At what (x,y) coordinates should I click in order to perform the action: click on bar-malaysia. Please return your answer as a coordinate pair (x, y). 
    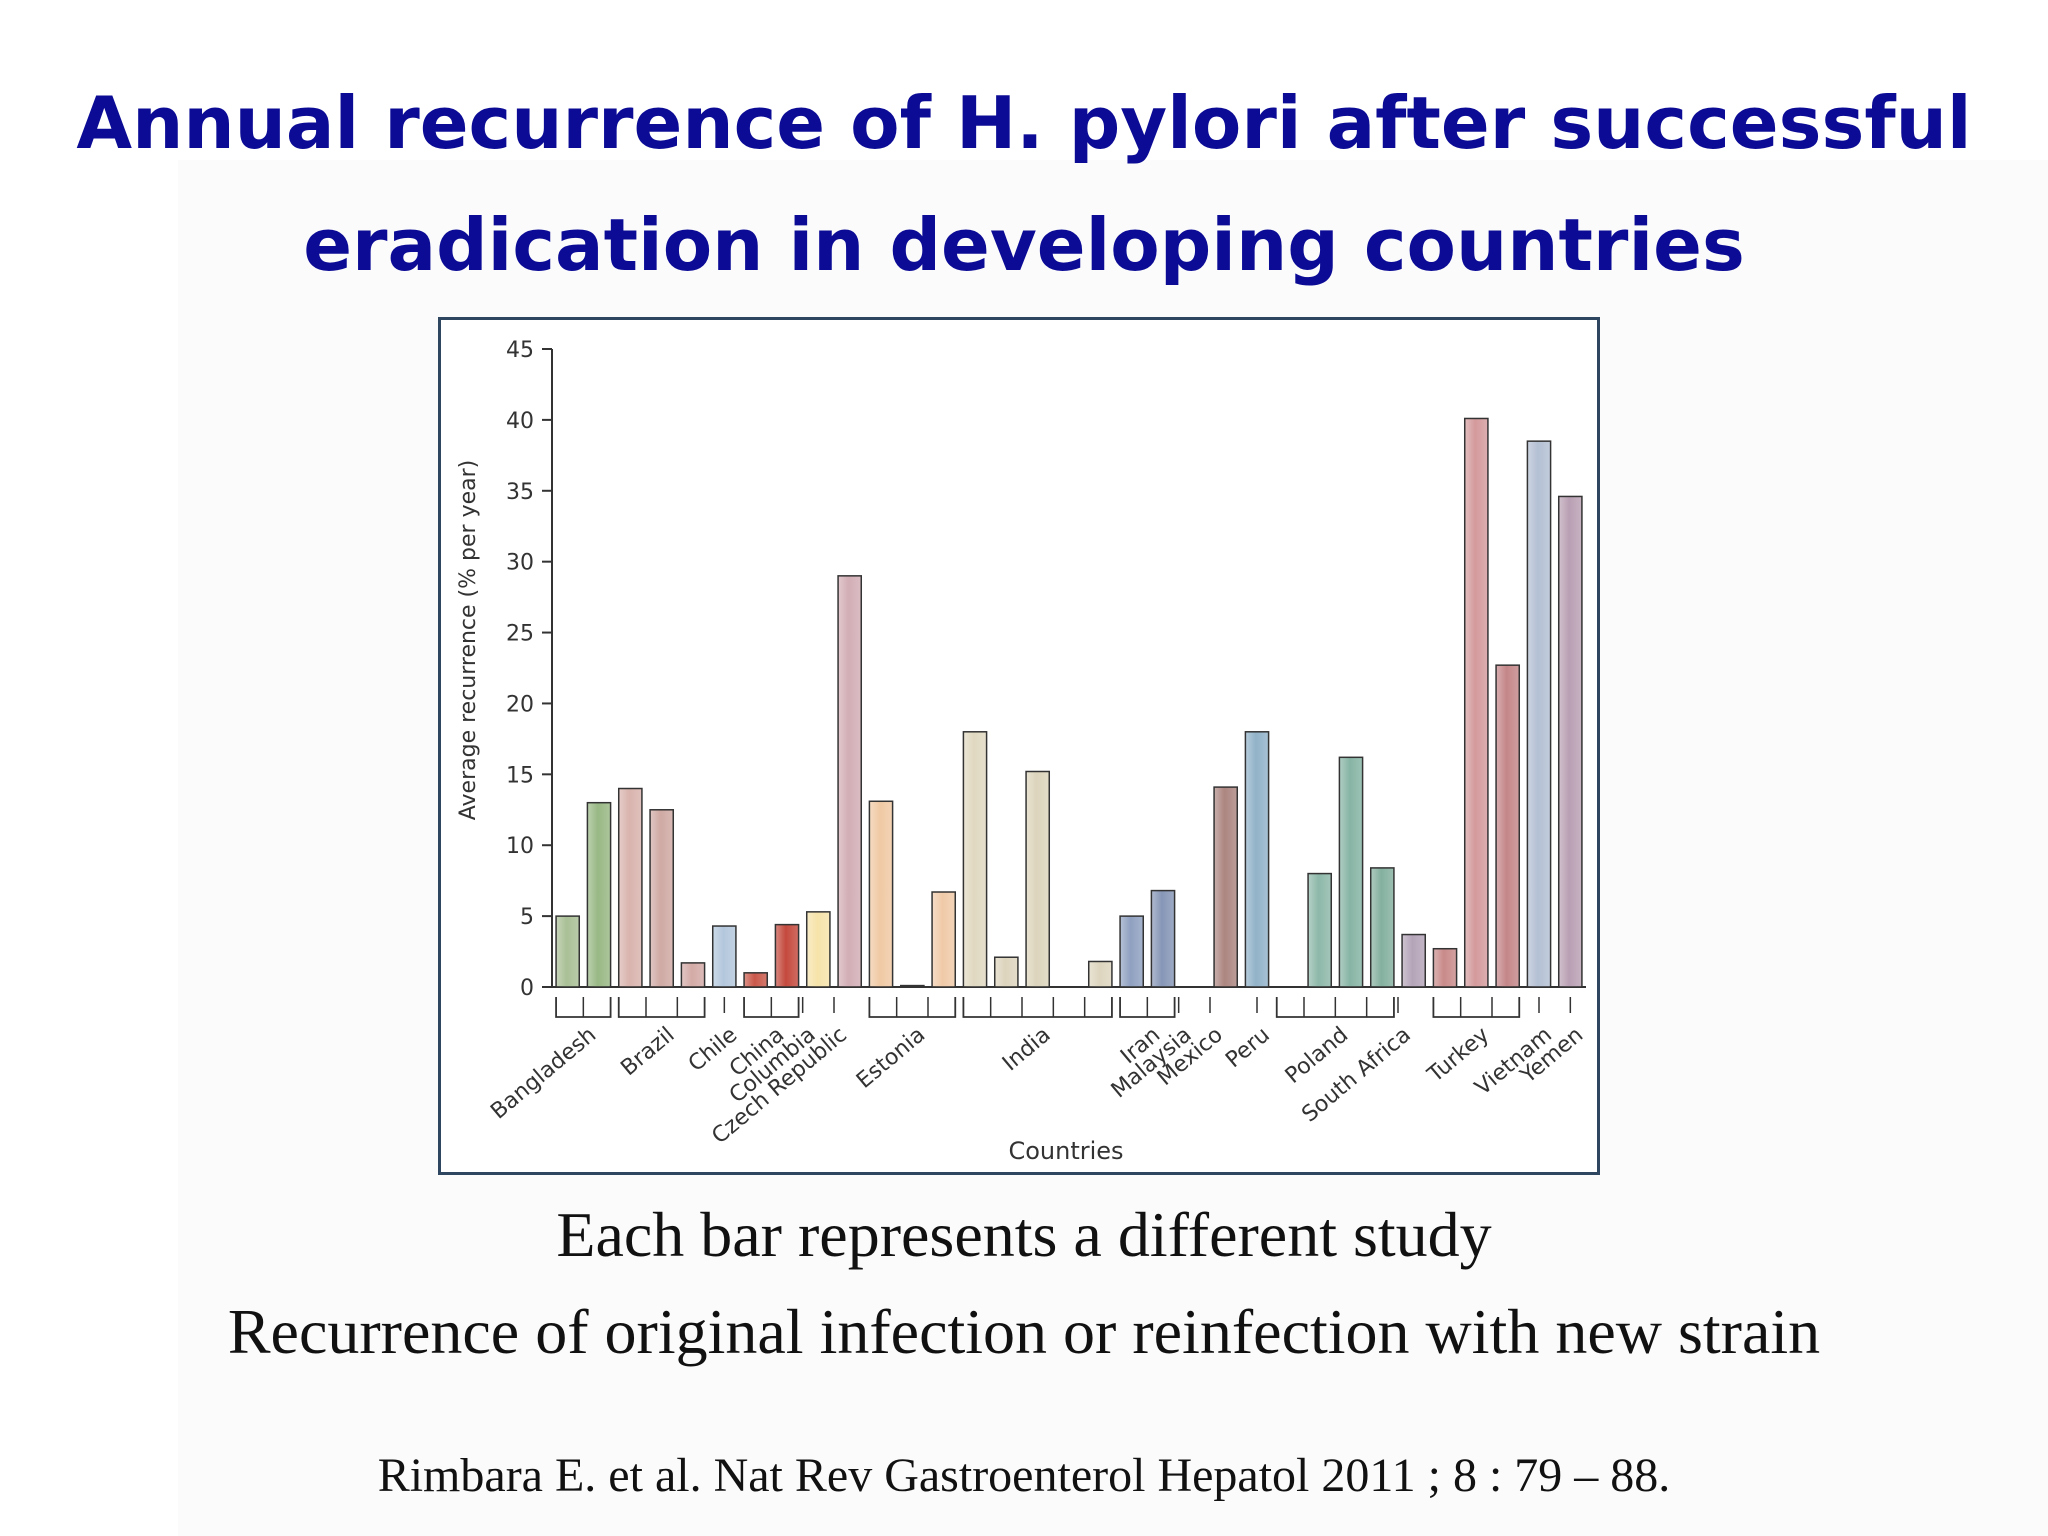
    Looking at the image, I should click on (1163, 938).